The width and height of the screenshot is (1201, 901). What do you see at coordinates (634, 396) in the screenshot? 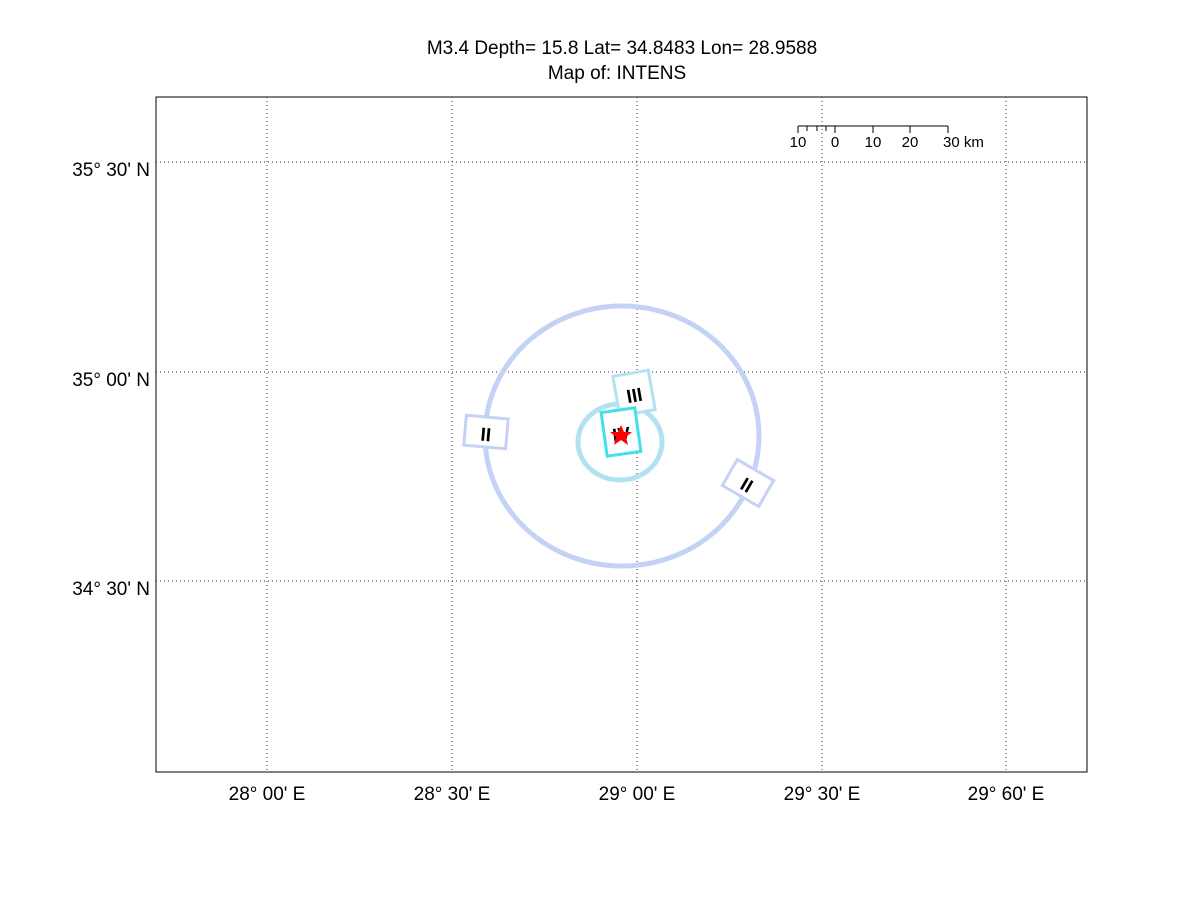
I see `contour-label: III` at bounding box center [634, 396].